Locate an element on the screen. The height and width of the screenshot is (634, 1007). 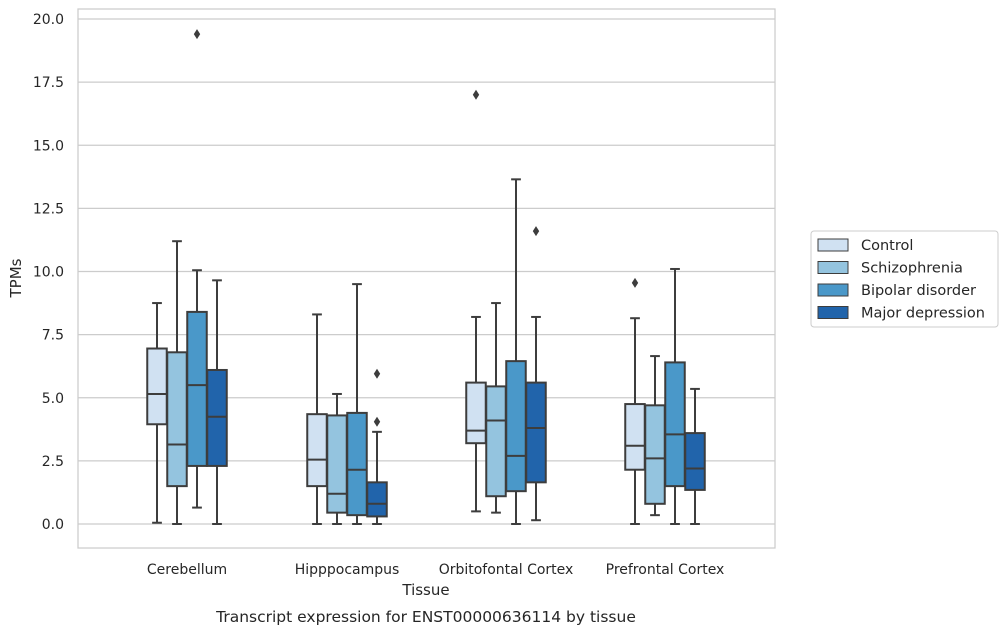
legend-frame is located at coordinates (904, 279).